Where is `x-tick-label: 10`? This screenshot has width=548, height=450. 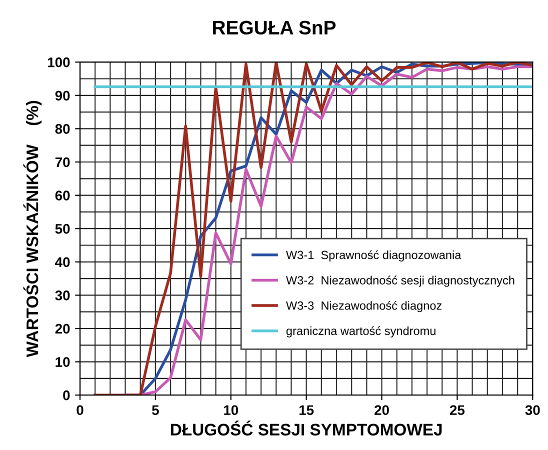
x-tick-label: 10 is located at coordinates (231, 410).